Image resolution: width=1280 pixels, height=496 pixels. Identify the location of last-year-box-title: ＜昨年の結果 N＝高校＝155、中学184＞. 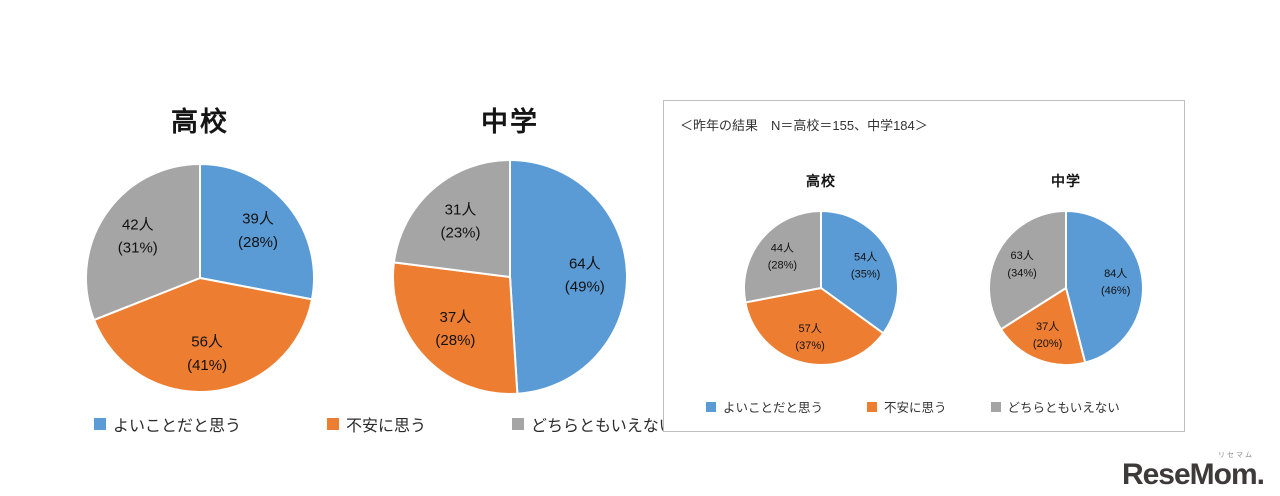
(804, 125).